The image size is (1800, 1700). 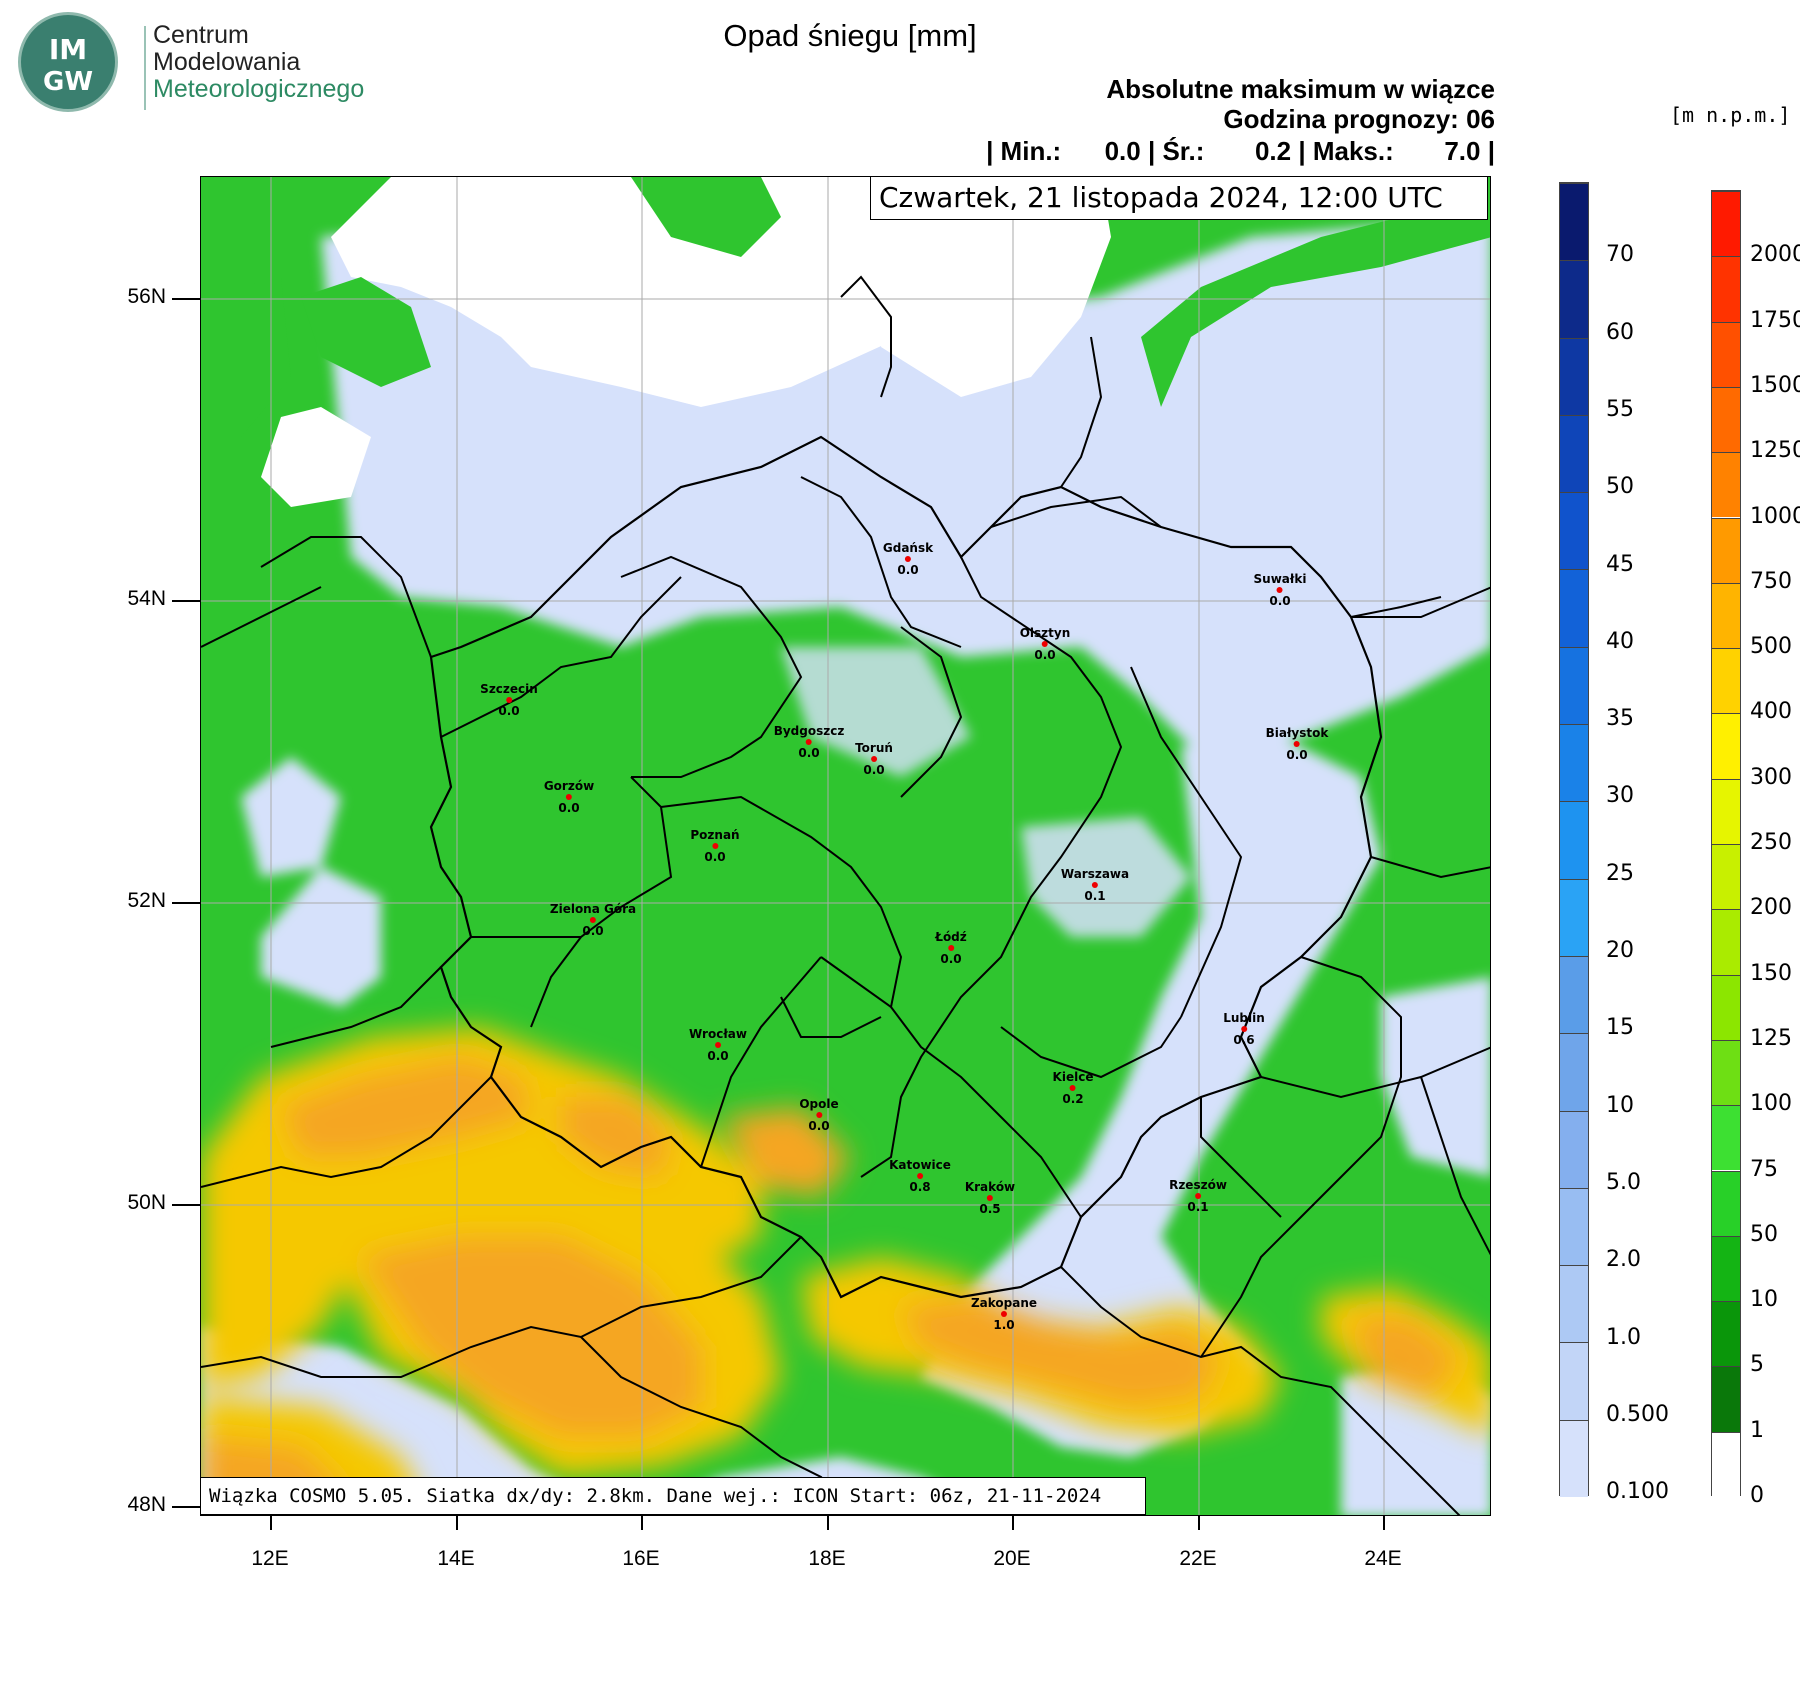 What do you see at coordinates (1620, 641) in the screenshot?
I see `colorbar-label: 40` at bounding box center [1620, 641].